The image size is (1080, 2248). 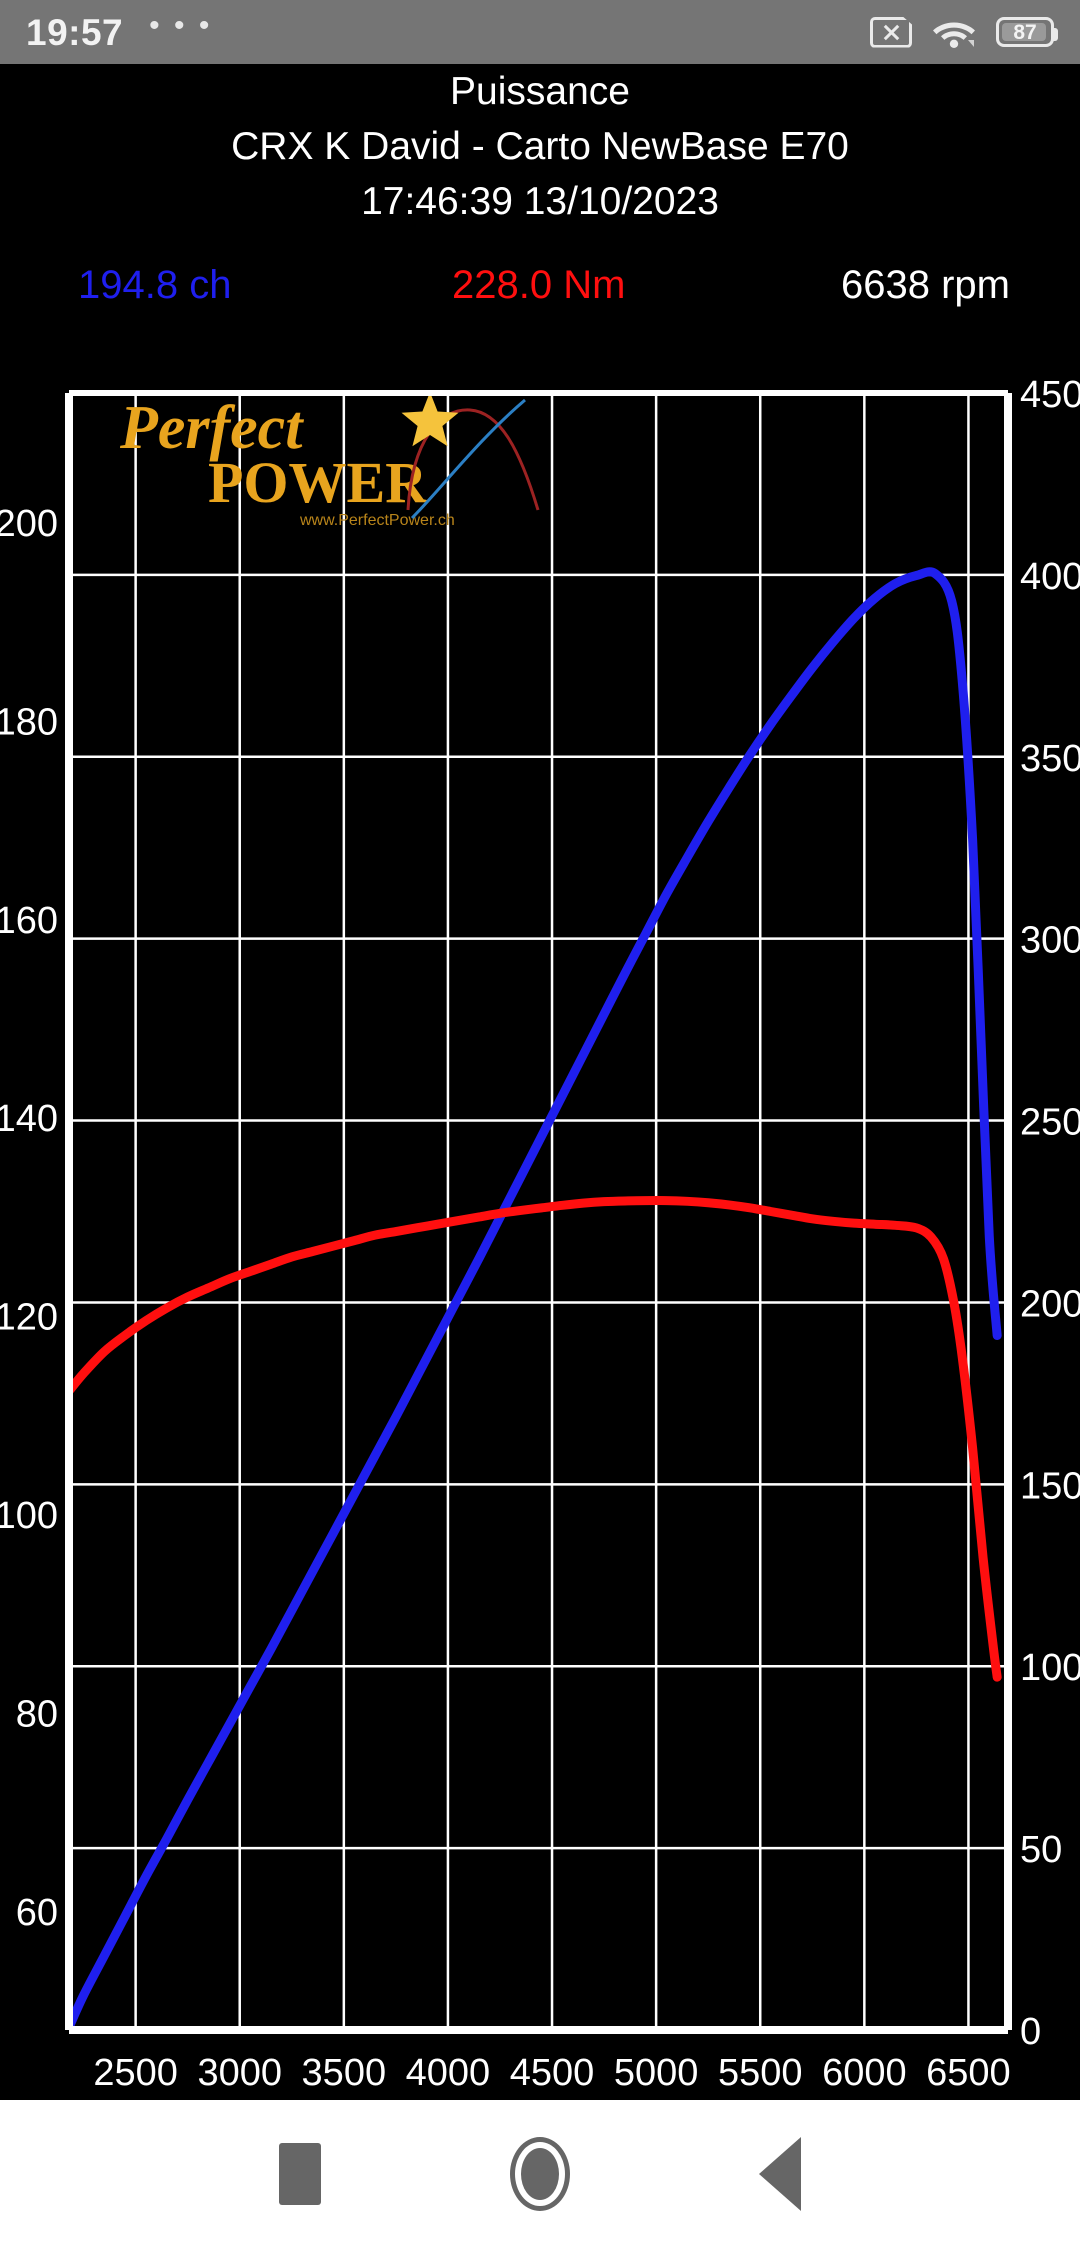 What do you see at coordinates (29, 1516) in the screenshot?
I see `ytick-left: 100` at bounding box center [29, 1516].